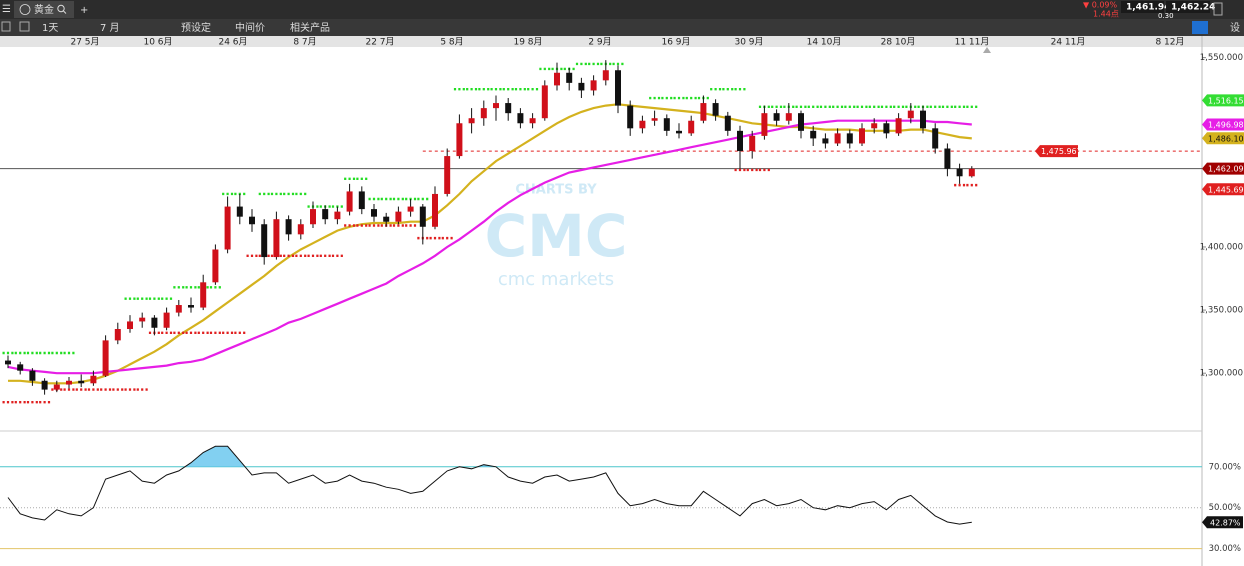  I want to click on tab, so click(44, 9).